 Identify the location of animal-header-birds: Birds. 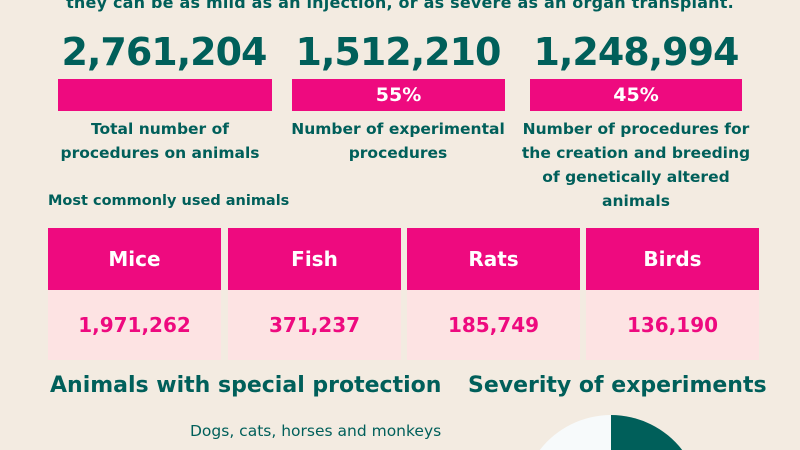
(672, 259).